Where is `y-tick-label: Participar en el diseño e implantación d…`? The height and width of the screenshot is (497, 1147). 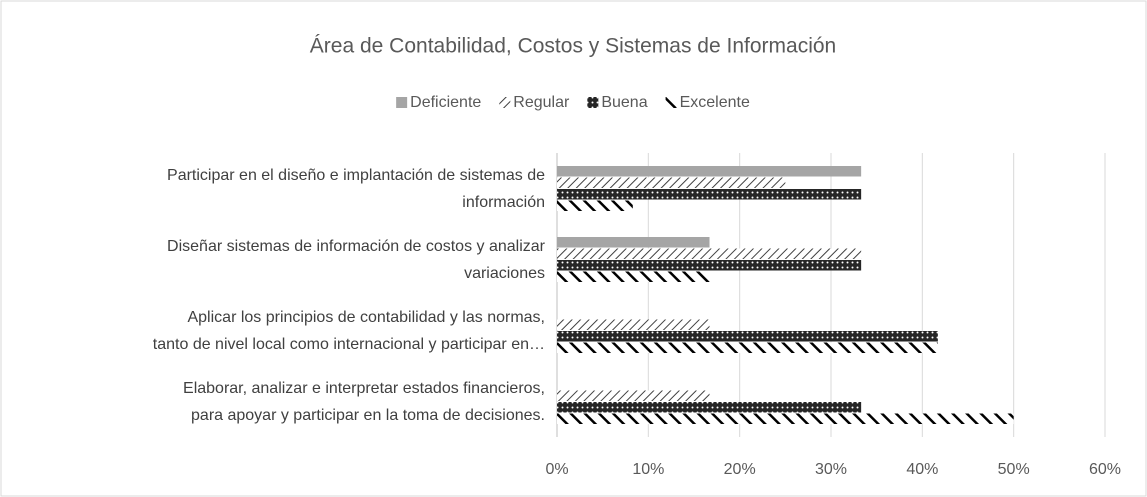
y-tick-label: Participar en el diseño e implantación d… is located at coordinates (356, 188).